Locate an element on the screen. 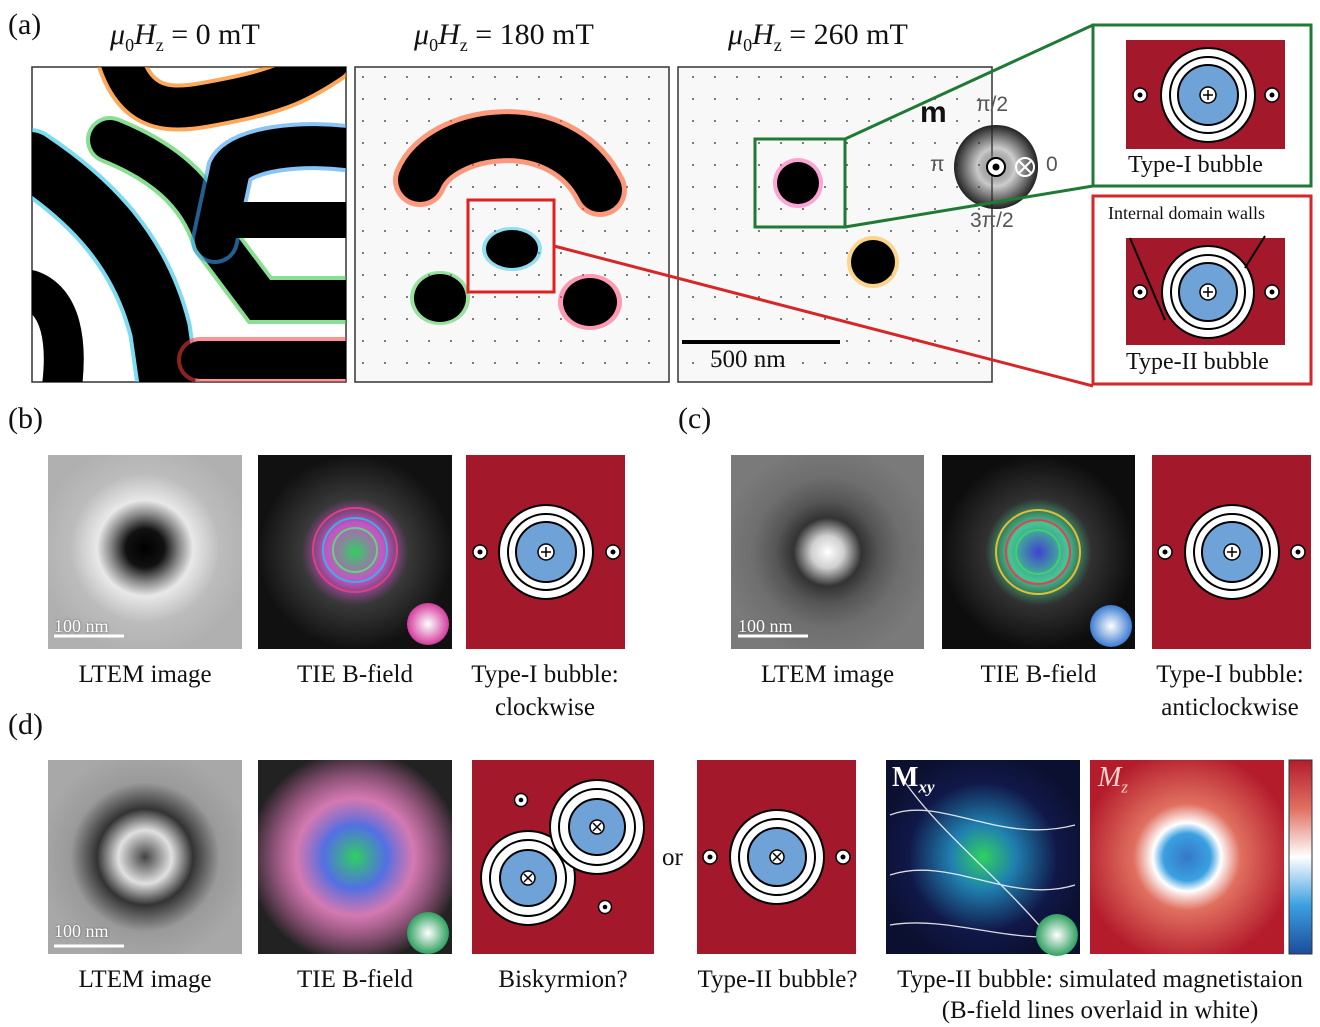  into-page-icon is located at coordinates (1025, 167).